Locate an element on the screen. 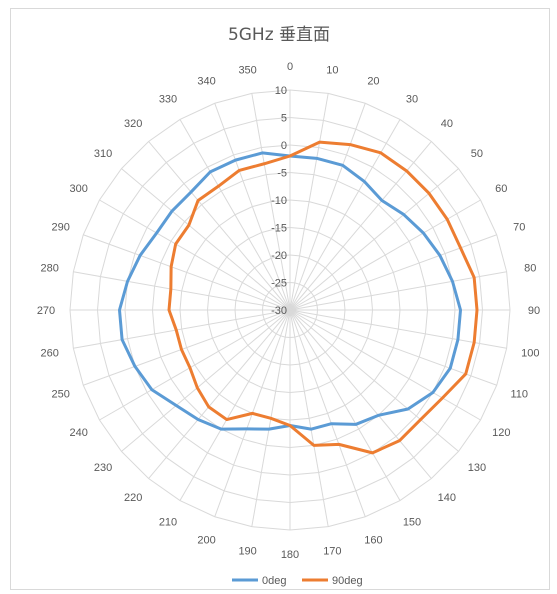 Image resolution: width=557 pixels, height=594 pixels. angle-label: 20 is located at coordinates (373, 82).